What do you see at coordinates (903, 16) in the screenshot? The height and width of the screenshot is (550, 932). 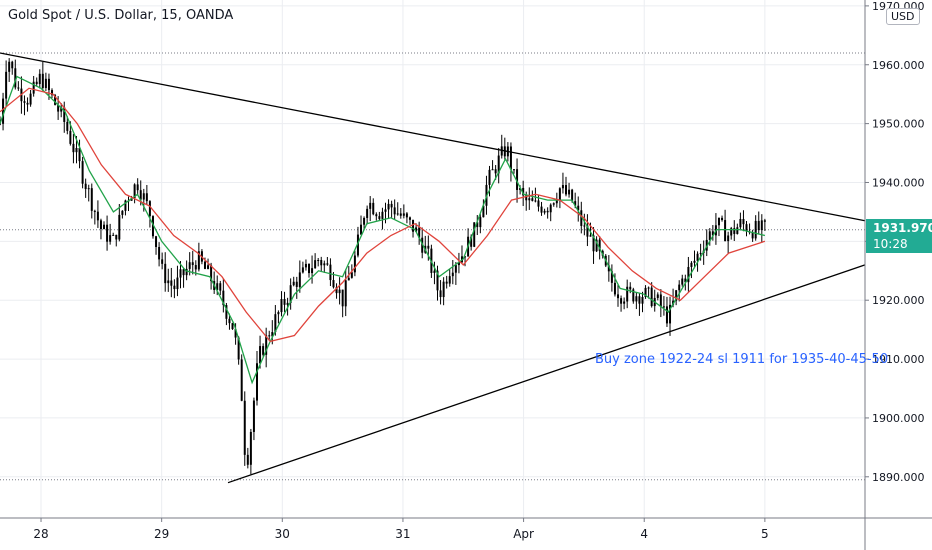 I see `currency-badge: USD` at bounding box center [903, 16].